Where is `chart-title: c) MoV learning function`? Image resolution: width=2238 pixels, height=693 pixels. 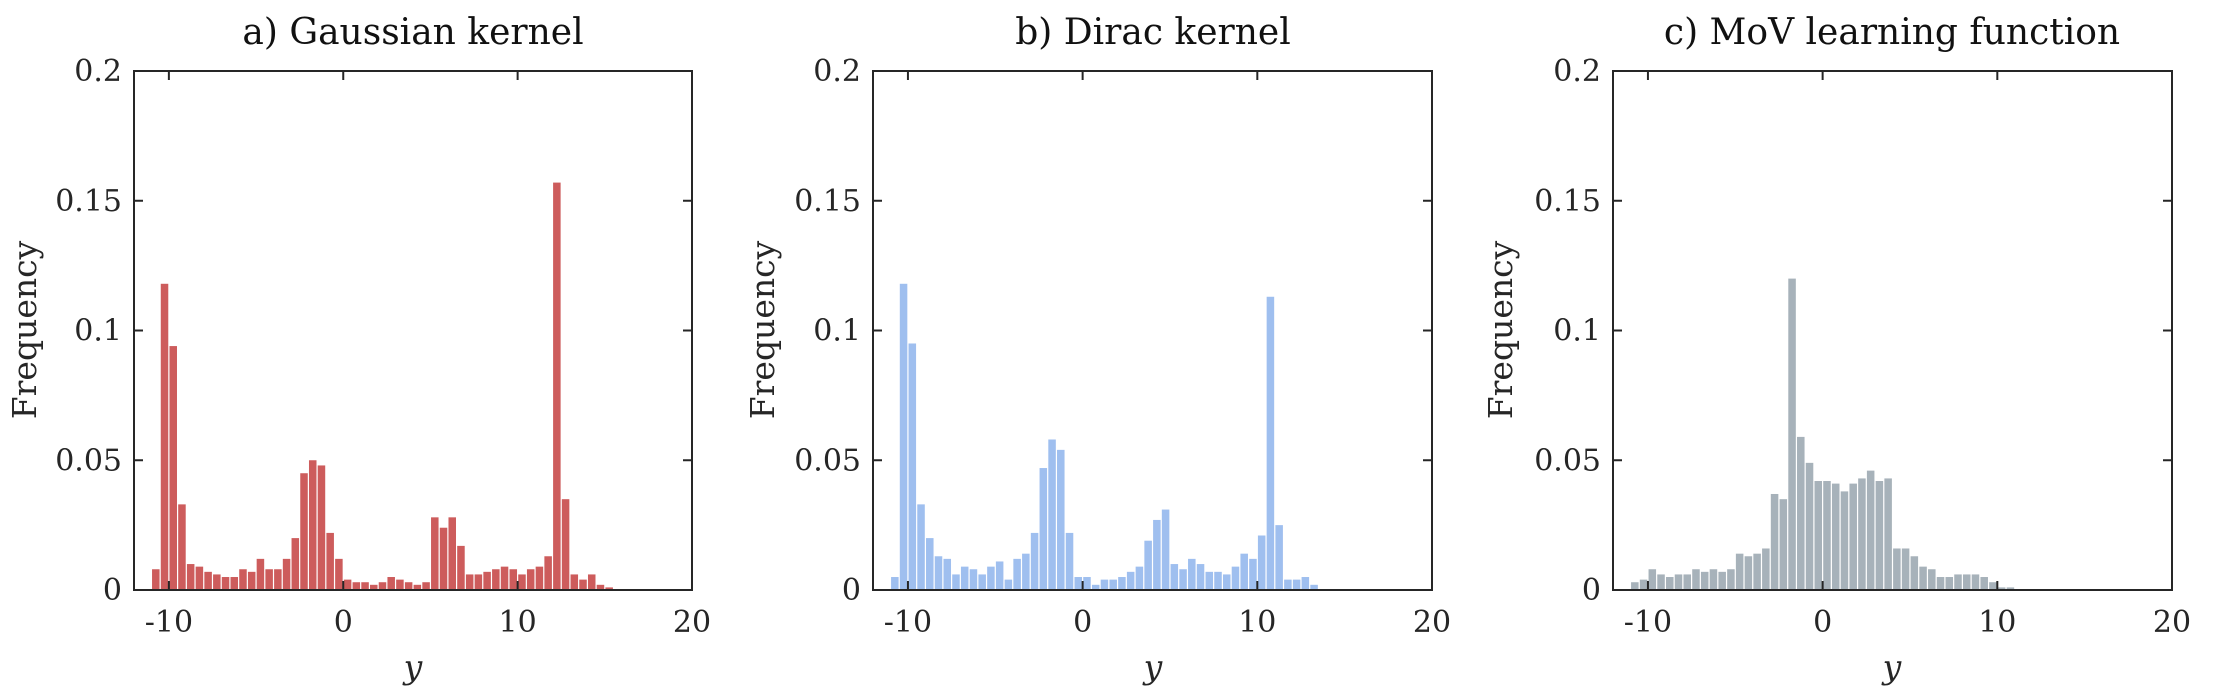 chart-title: c) MoV learning function is located at coordinates (1892, 32).